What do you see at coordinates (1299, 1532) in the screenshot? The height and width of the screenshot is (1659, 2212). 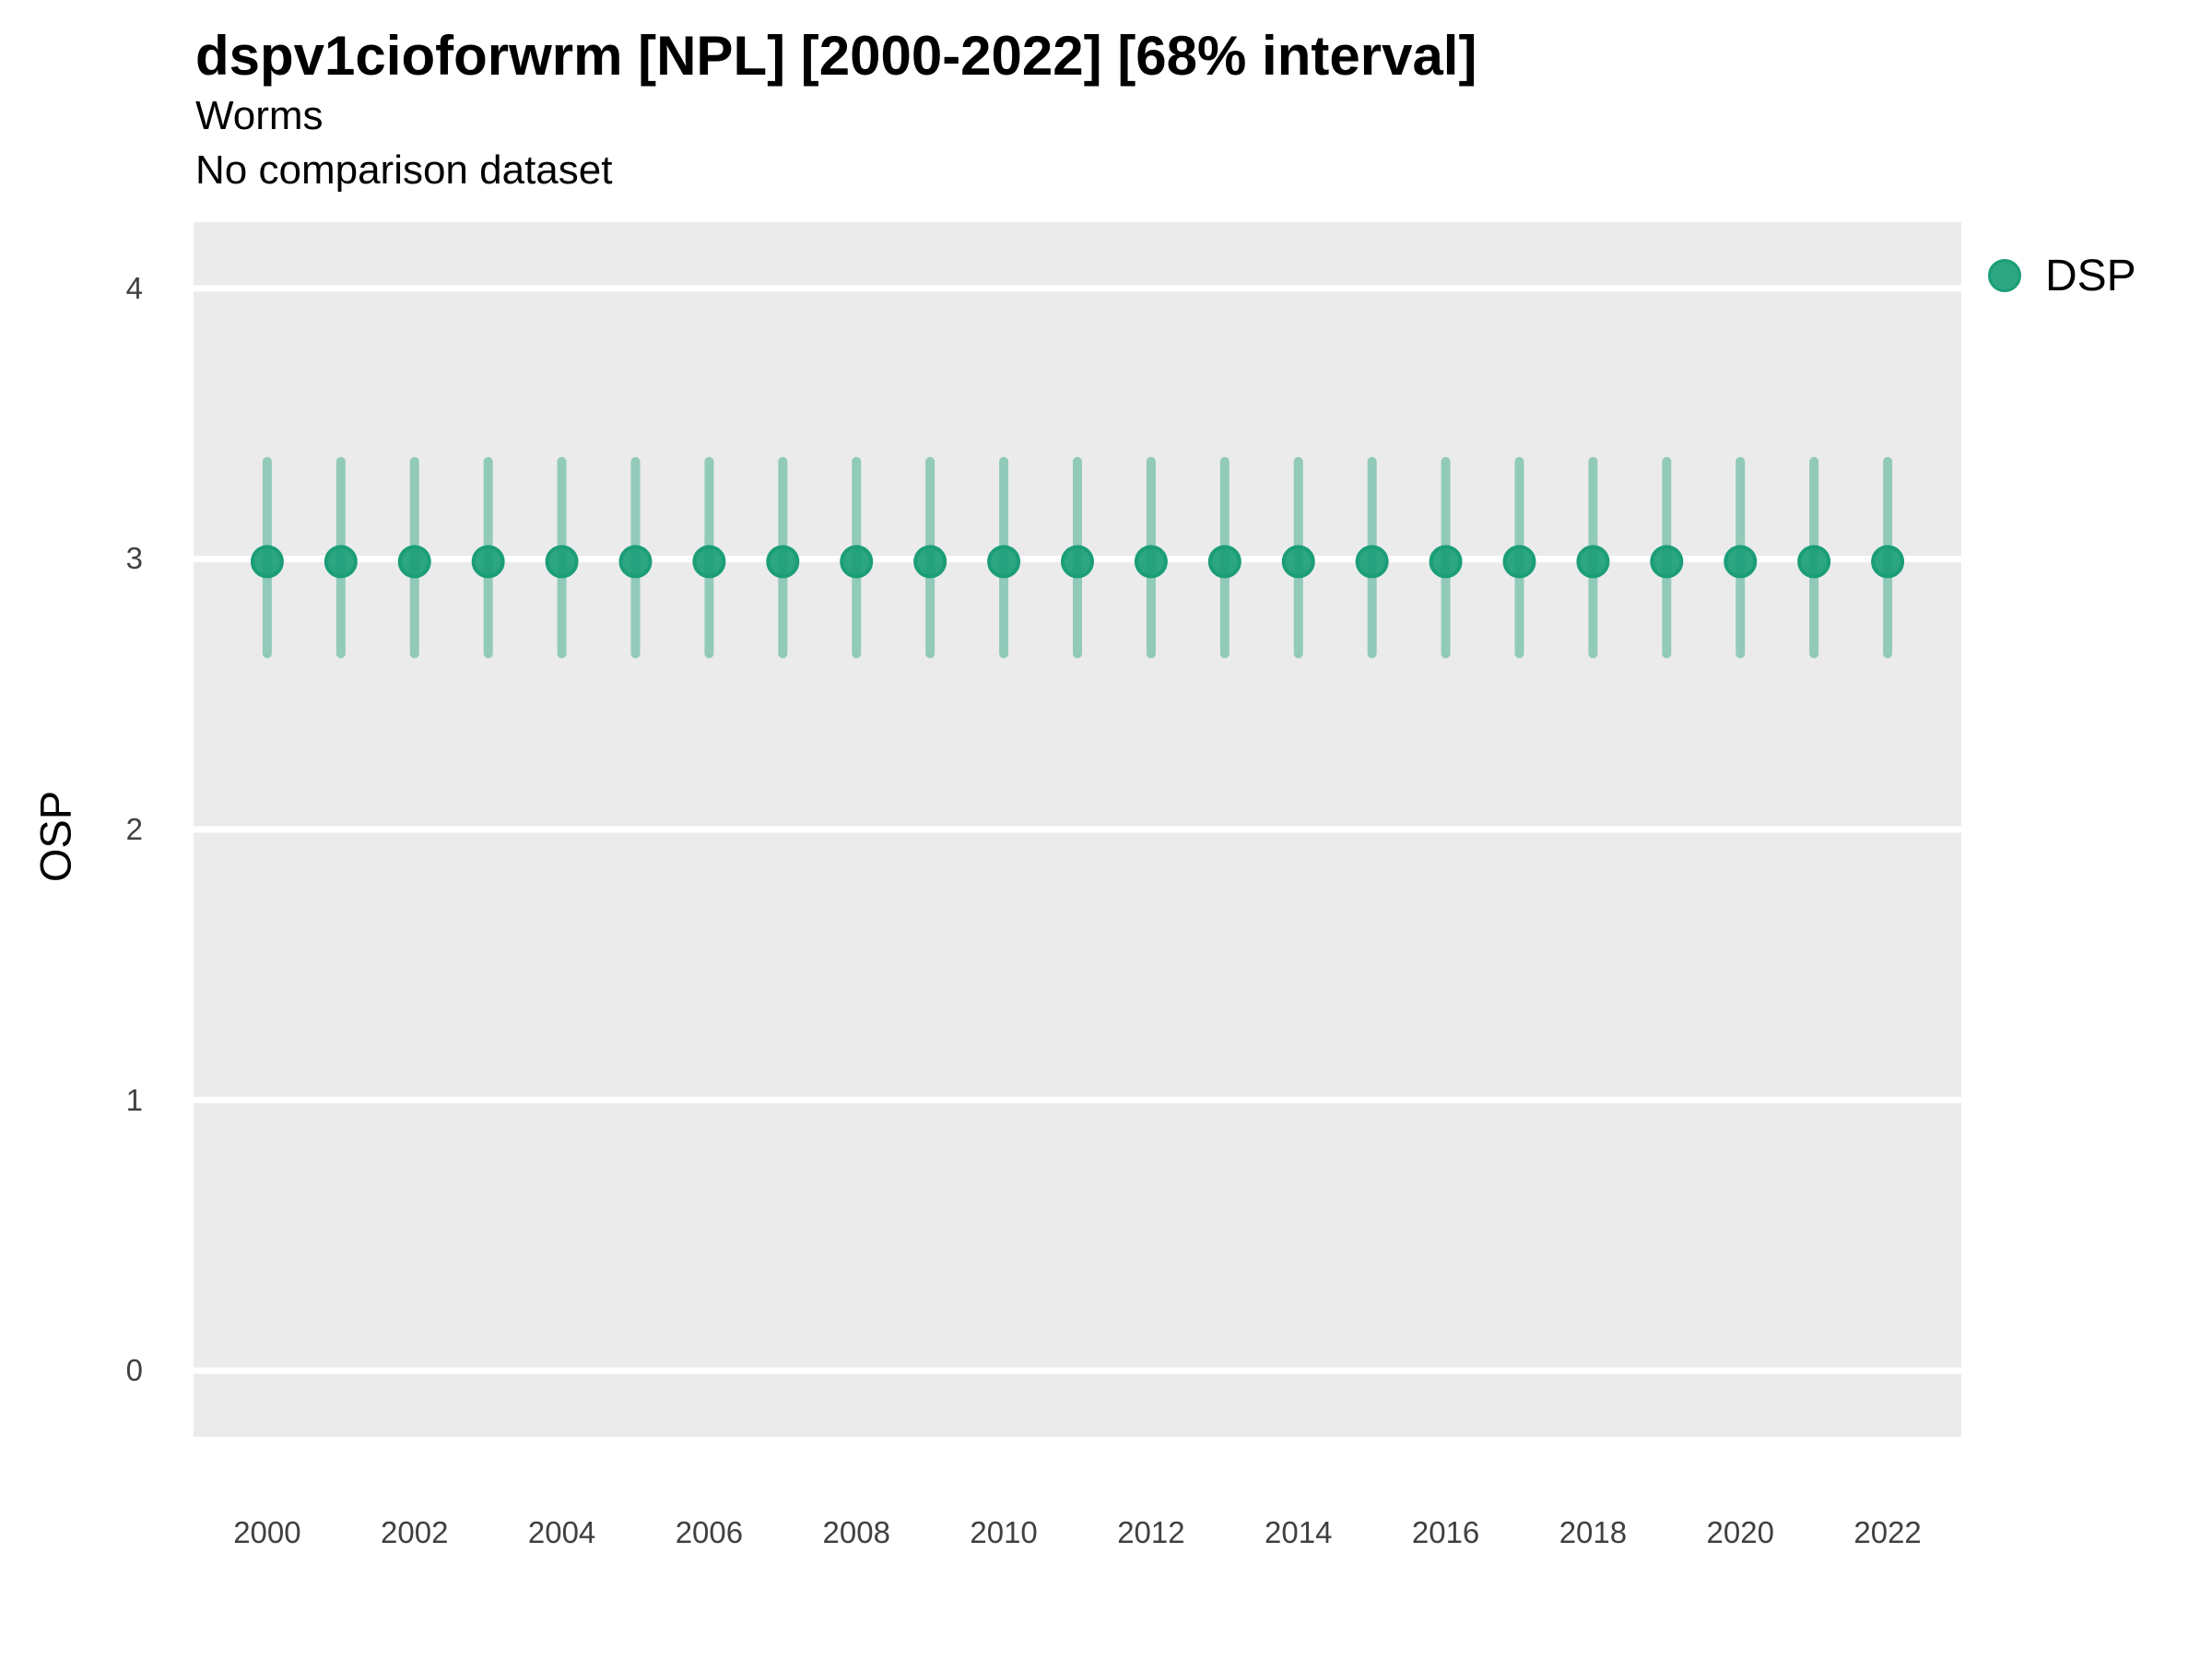 I see `x-tick-label-2014: 2014` at bounding box center [1299, 1532].